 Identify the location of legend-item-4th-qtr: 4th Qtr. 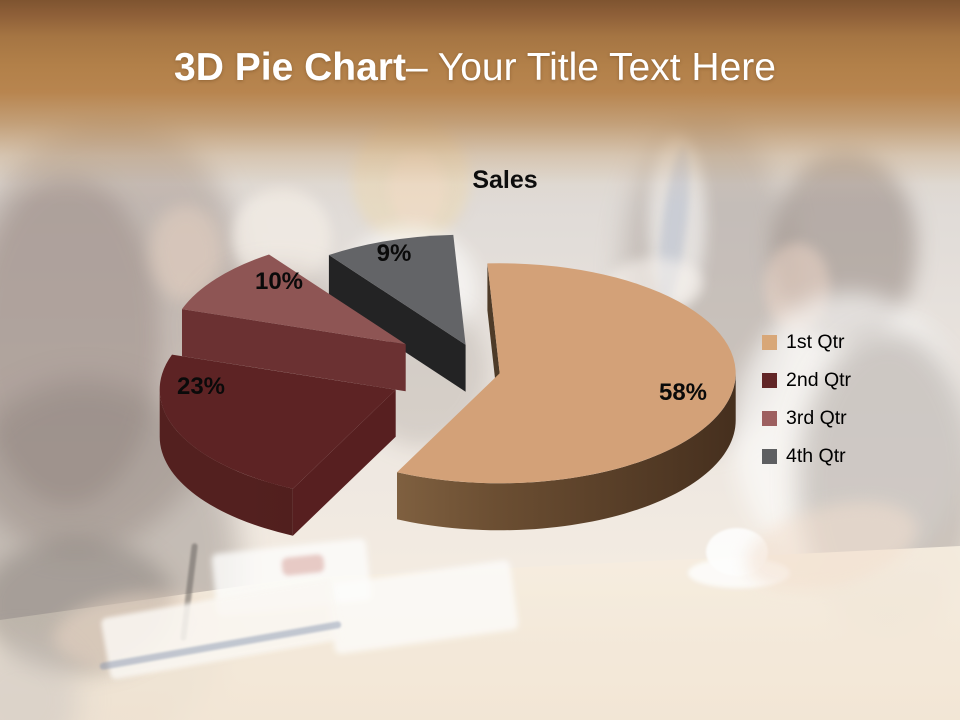
(806, 456).